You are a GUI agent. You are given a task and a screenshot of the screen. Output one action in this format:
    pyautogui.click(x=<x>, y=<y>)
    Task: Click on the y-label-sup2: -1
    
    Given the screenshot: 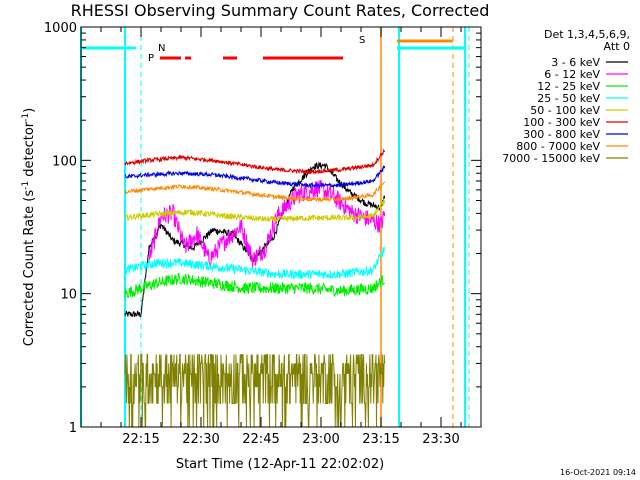 What is the action you would take?
    pyautogui.click(x=26, y=117)
    